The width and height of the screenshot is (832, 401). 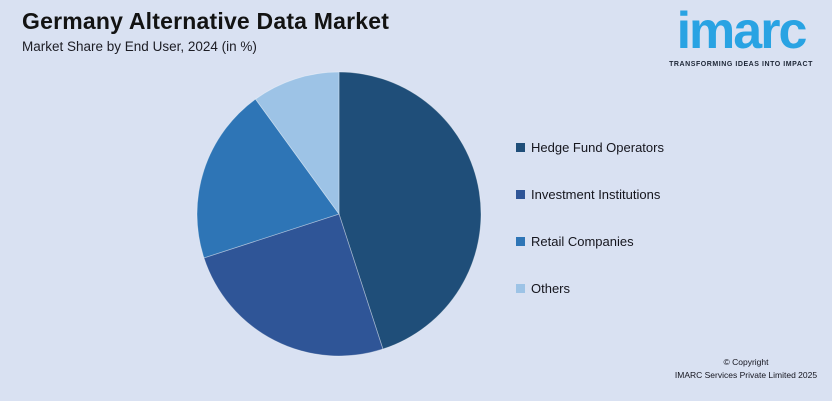 I want to click on copyright-line2: IMARC Services Private Limited 2025, so click(x=746, y=375).